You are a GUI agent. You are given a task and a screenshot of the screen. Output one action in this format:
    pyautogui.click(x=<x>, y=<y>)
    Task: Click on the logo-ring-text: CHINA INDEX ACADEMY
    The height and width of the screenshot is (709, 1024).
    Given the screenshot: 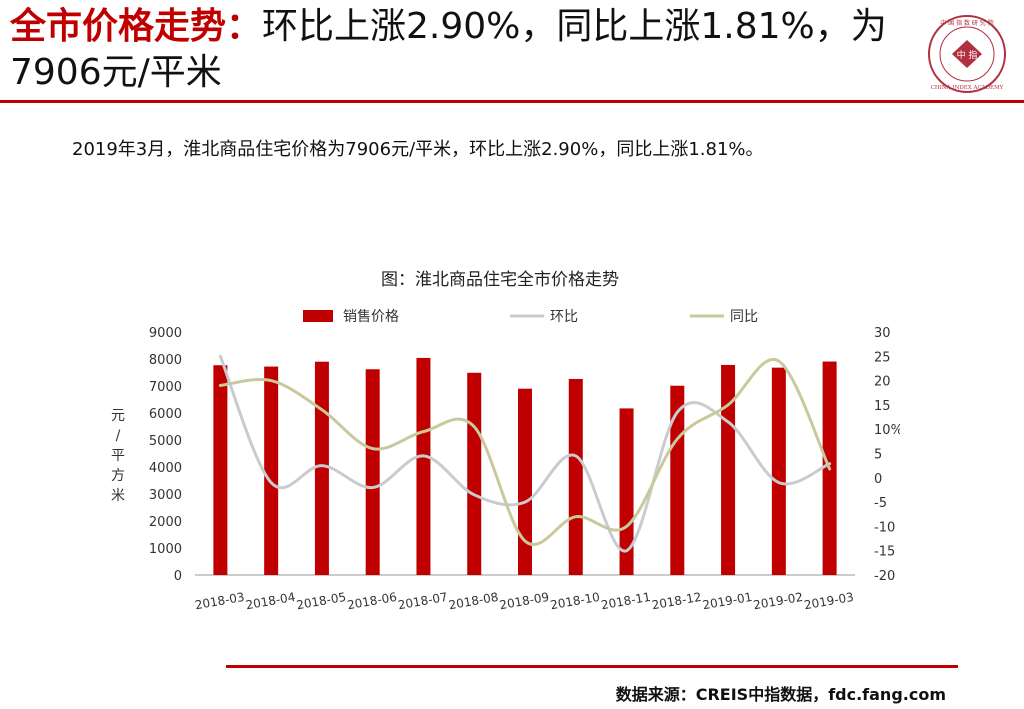 What is the action you would take?
    pyautogui.click(x=967, y=88)
    